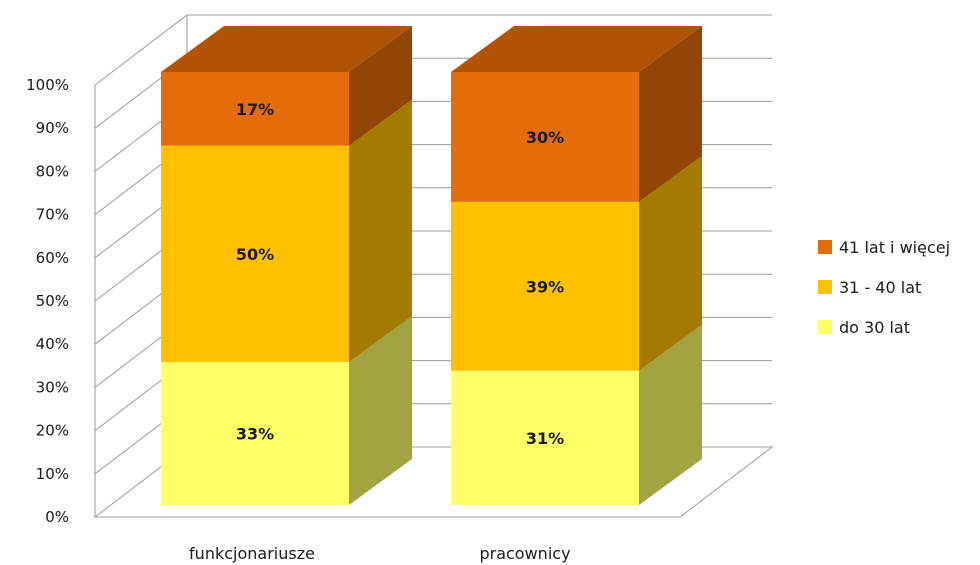 This screenshot has height=565, width=980. I want to click on bar-segment: 31%, so click(576, 414).